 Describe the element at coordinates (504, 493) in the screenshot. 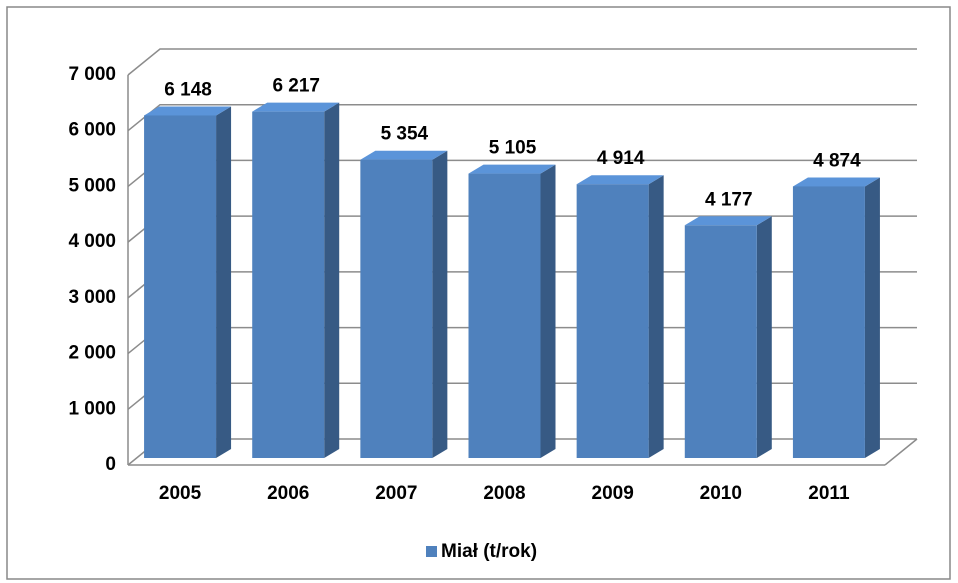

I see `x-tick-label: 2008` at that location.